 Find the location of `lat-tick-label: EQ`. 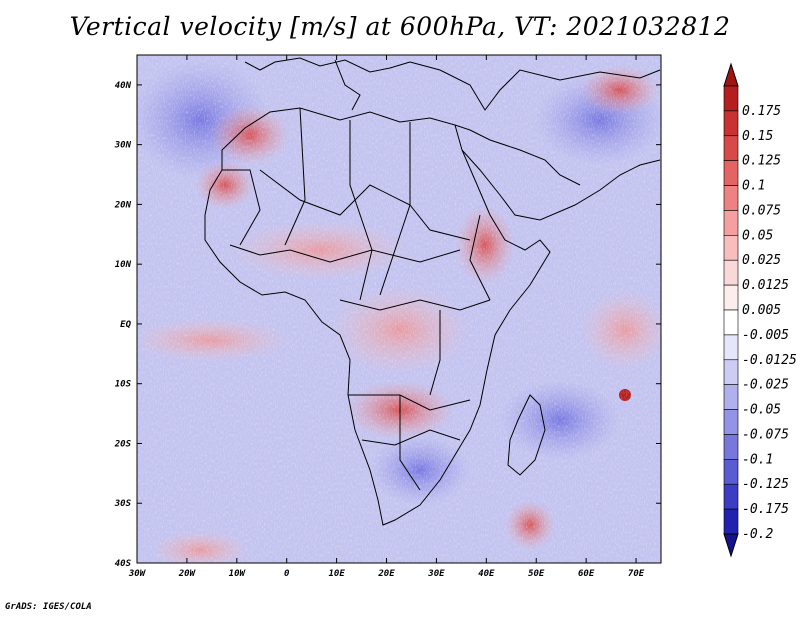

lat-tick-label: EQ is located at coordinates (125, 325).